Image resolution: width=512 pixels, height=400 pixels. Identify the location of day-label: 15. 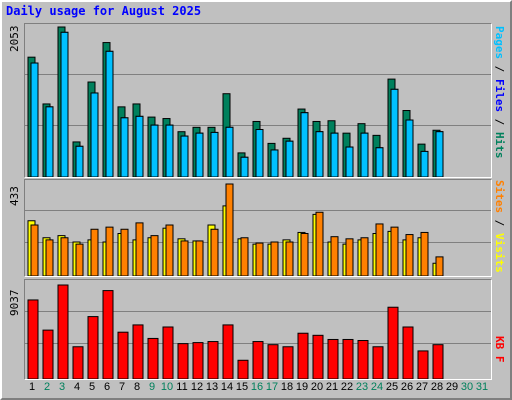
(242, 387).